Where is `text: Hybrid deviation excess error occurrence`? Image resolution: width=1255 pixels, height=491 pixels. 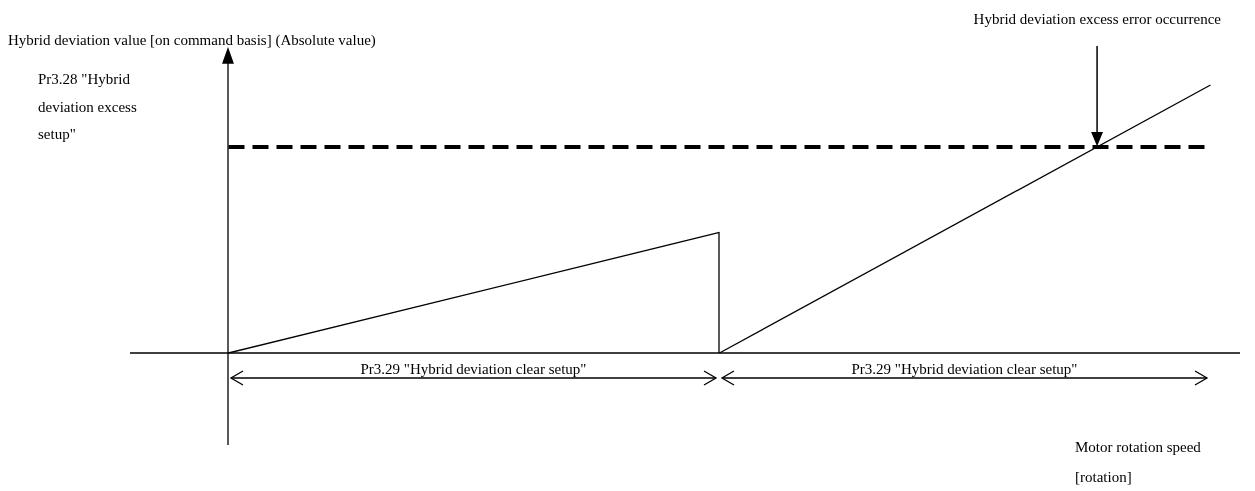 text: Hybrid deviation excess error occurrence is located at coordinates (1097, 19).